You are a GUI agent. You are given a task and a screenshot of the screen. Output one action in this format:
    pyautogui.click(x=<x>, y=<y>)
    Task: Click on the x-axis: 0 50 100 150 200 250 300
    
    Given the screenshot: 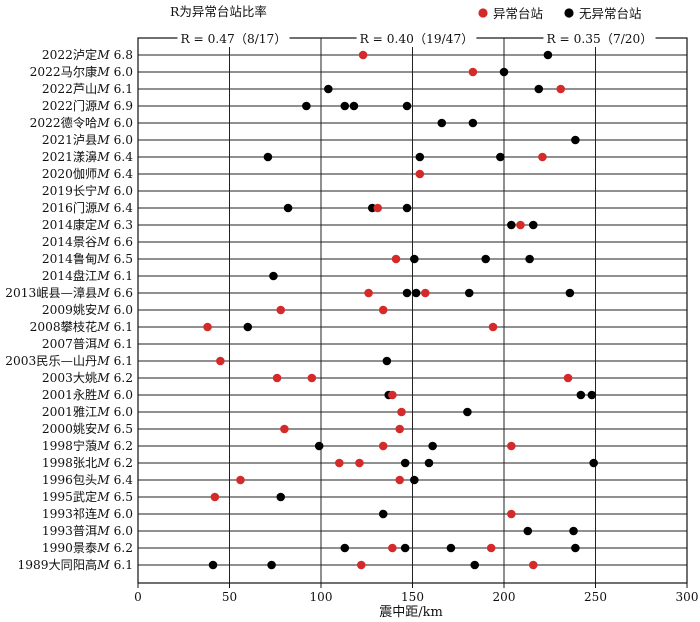 What is the action you would take?
    pyautogui.click(x=416, y=593)
    